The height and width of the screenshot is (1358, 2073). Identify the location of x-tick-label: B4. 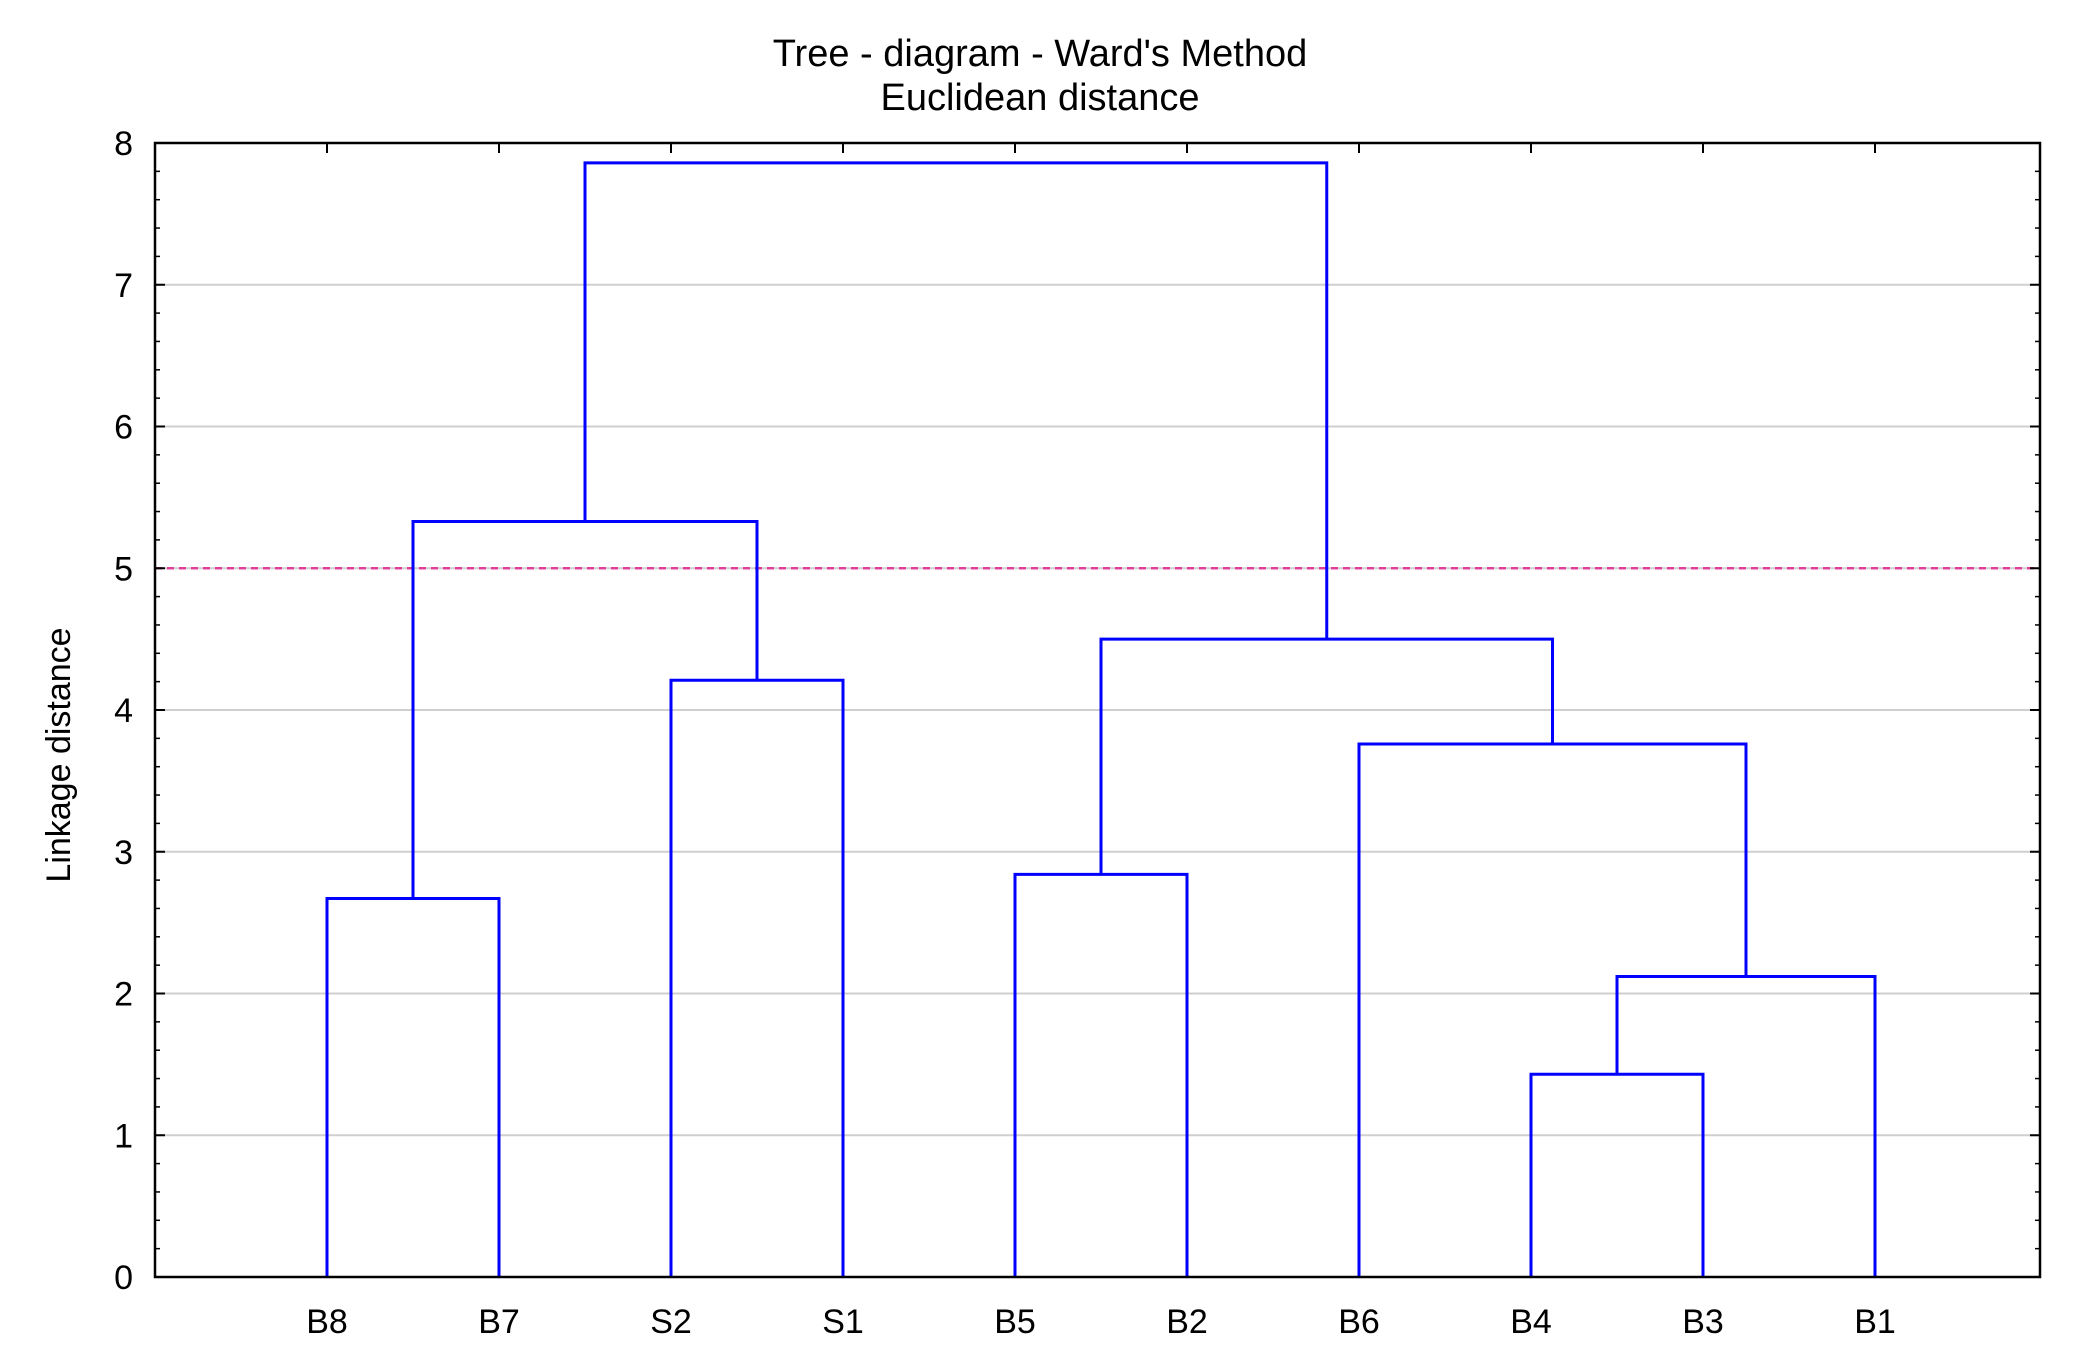
(1531, 1322).